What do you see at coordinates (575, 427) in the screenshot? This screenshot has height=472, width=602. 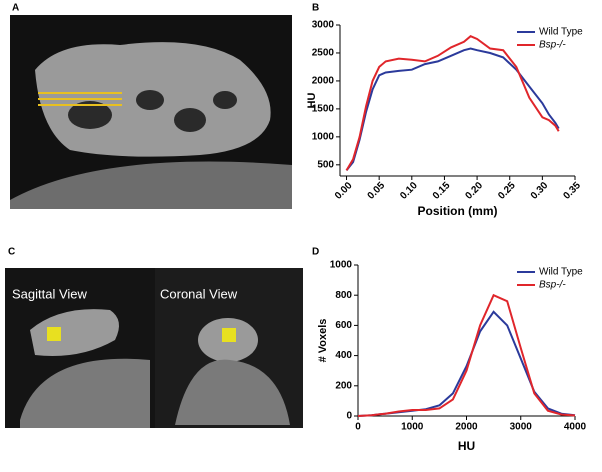 I see `x-tick-label: 4000` at bounding box center [575, 427].